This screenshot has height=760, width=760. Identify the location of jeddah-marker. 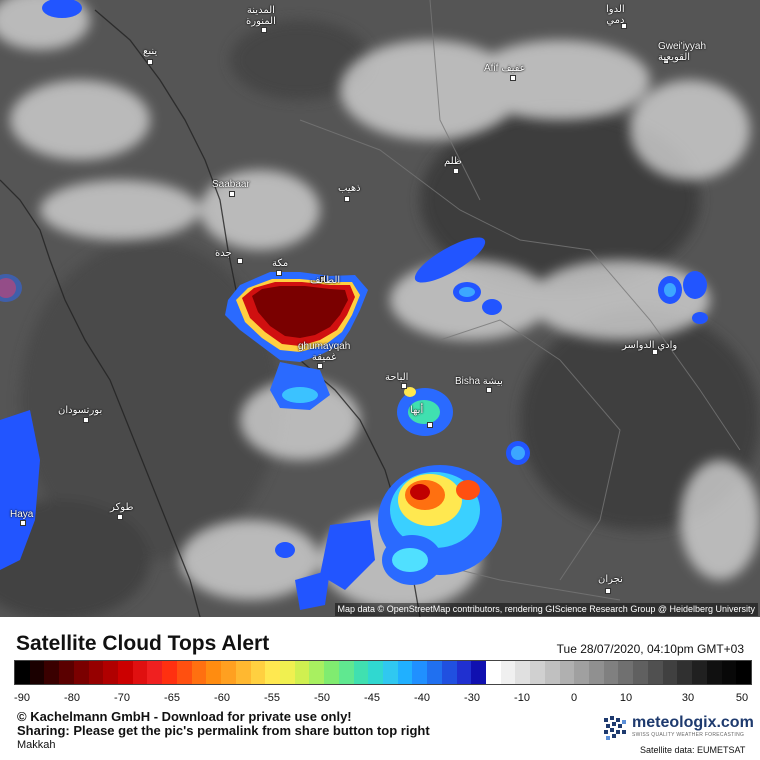
(240, 261).